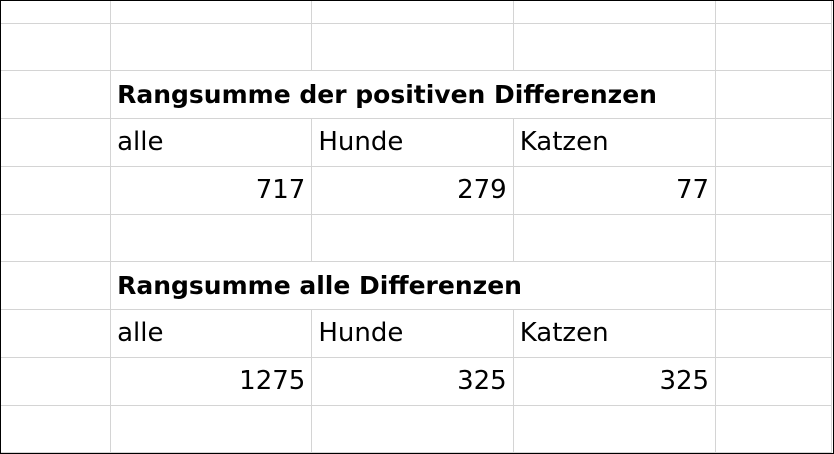 This screenshot has width=834, height=454. I want to click on section-title-cell: Rangsumme alle Differenzen, so click(413, 285).